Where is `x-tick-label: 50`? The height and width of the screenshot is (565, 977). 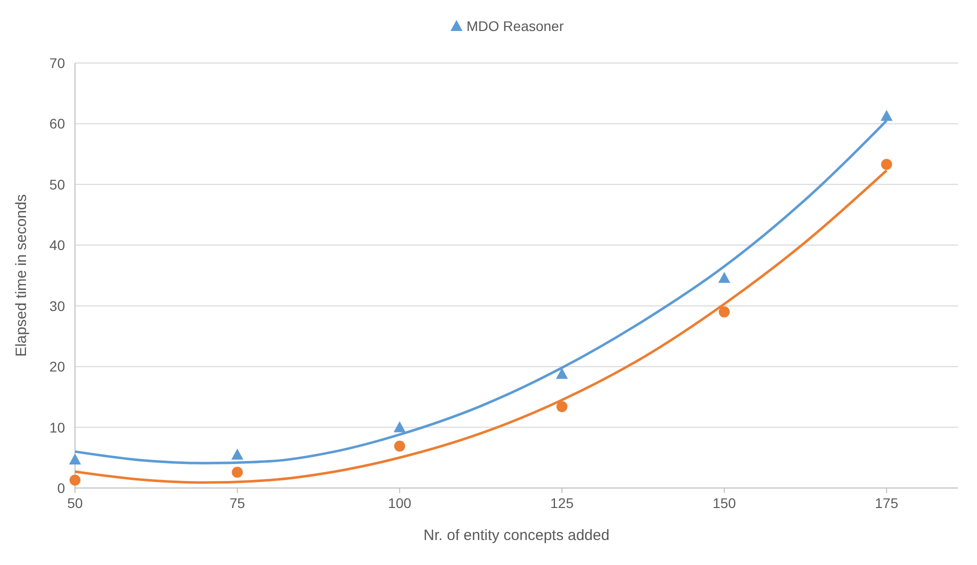
x-tick-label: 50 is located at coordinates (75, 503).